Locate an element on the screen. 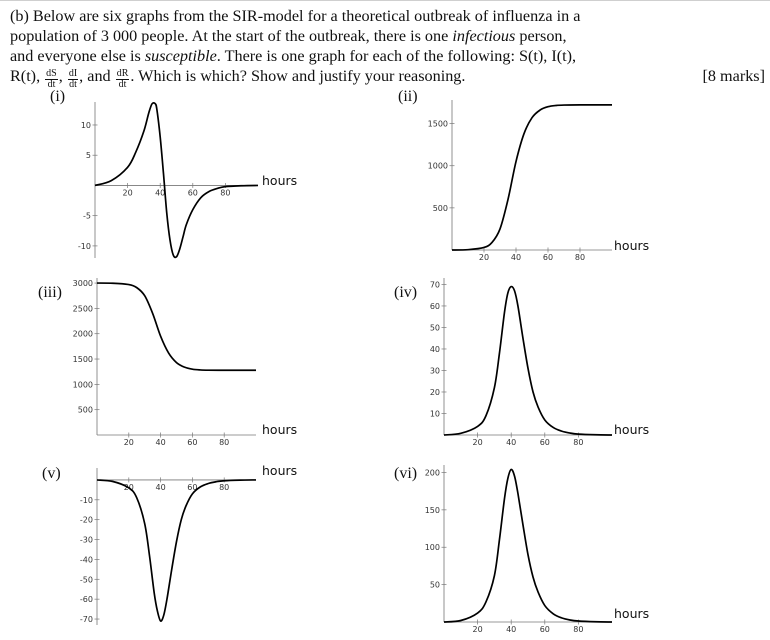  graph-label-vi: (vi) is located at coordinates (406, 473).